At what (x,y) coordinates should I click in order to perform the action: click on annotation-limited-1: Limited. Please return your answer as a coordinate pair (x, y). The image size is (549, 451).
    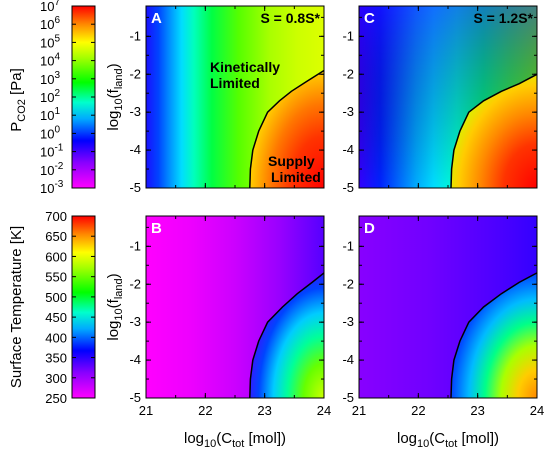
    Looking at the image, I should click on (235, 83).